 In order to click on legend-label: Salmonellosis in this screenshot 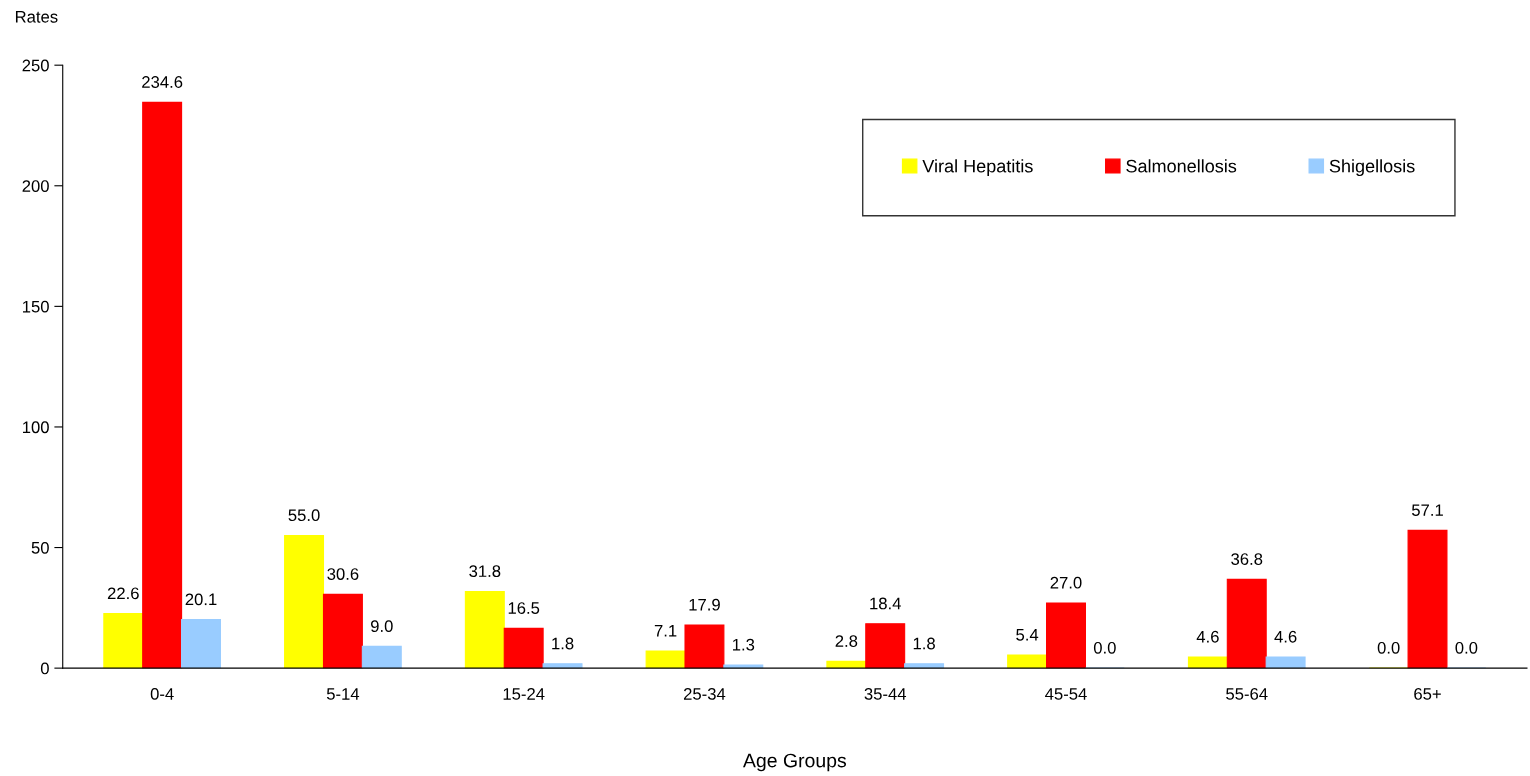, I will do `click(1181, 166)`.